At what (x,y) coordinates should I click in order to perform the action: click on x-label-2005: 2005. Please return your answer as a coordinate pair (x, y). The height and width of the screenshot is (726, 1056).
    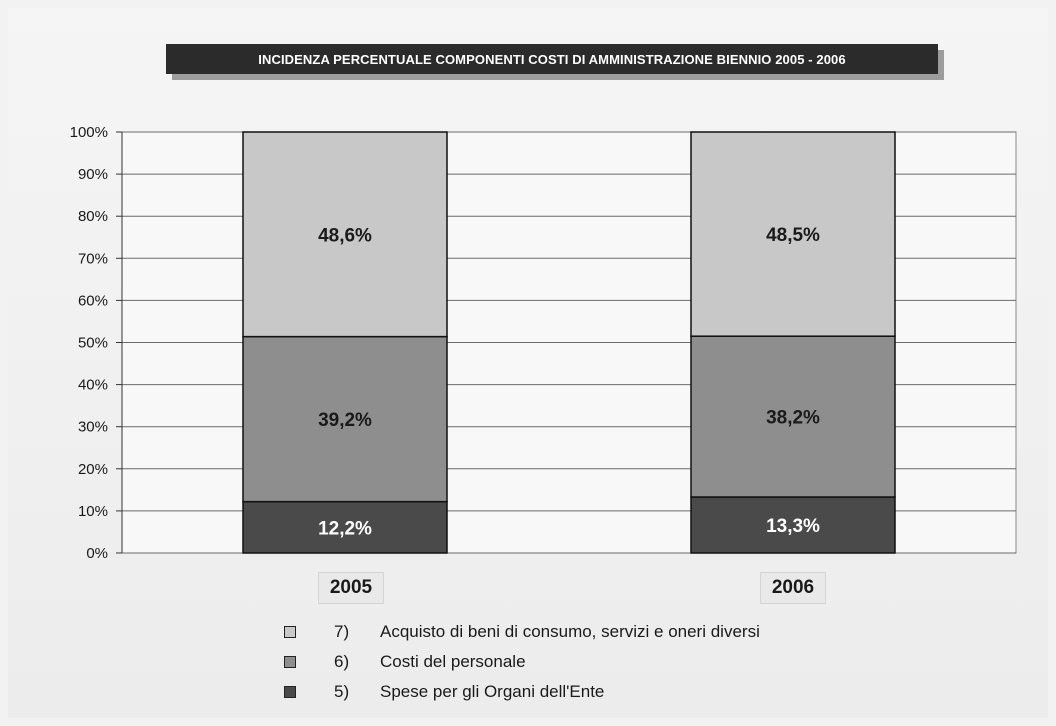
    Looking at the image, I should click on (351, 588).